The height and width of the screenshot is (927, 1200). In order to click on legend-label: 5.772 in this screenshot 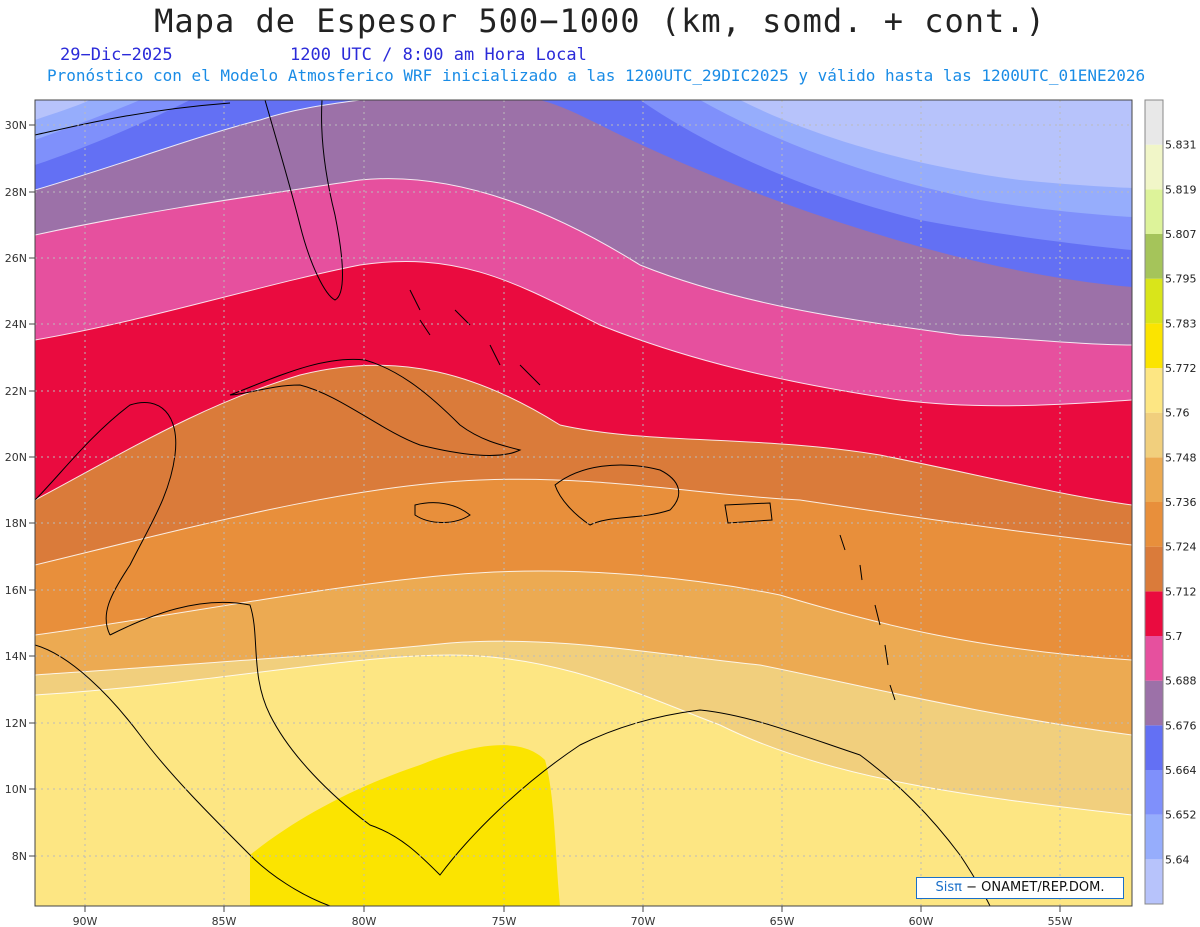, I will do `click(1181, 368)`.